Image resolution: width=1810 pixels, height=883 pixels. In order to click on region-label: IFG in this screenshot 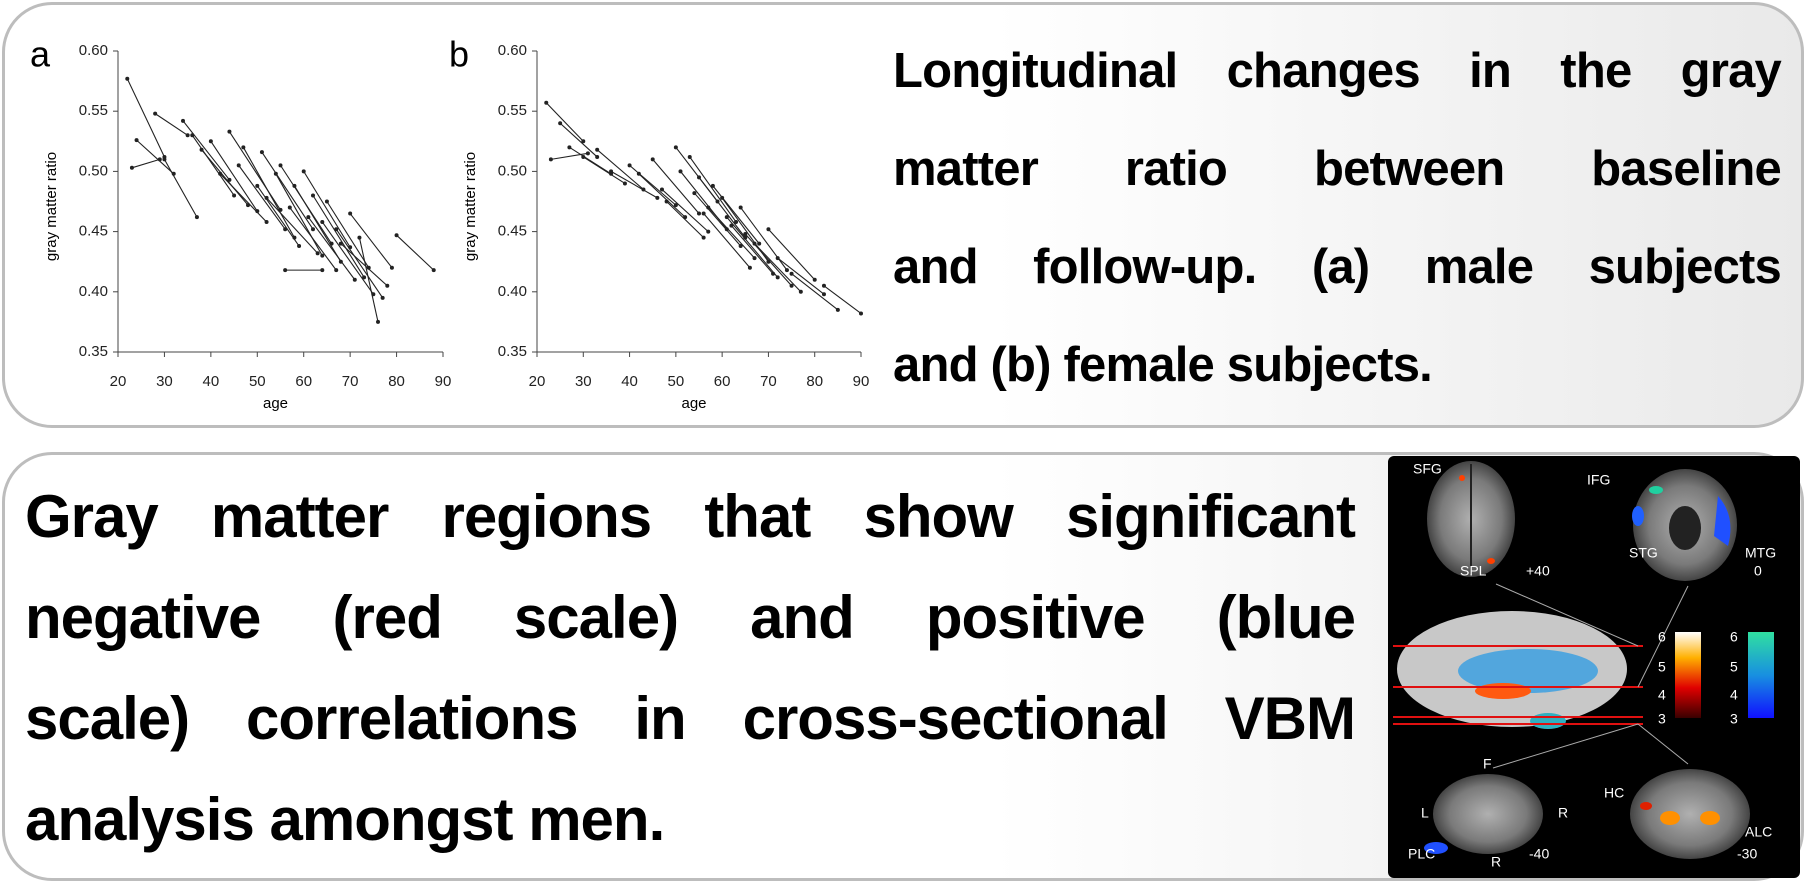, I will do `click(1598, 480)`.